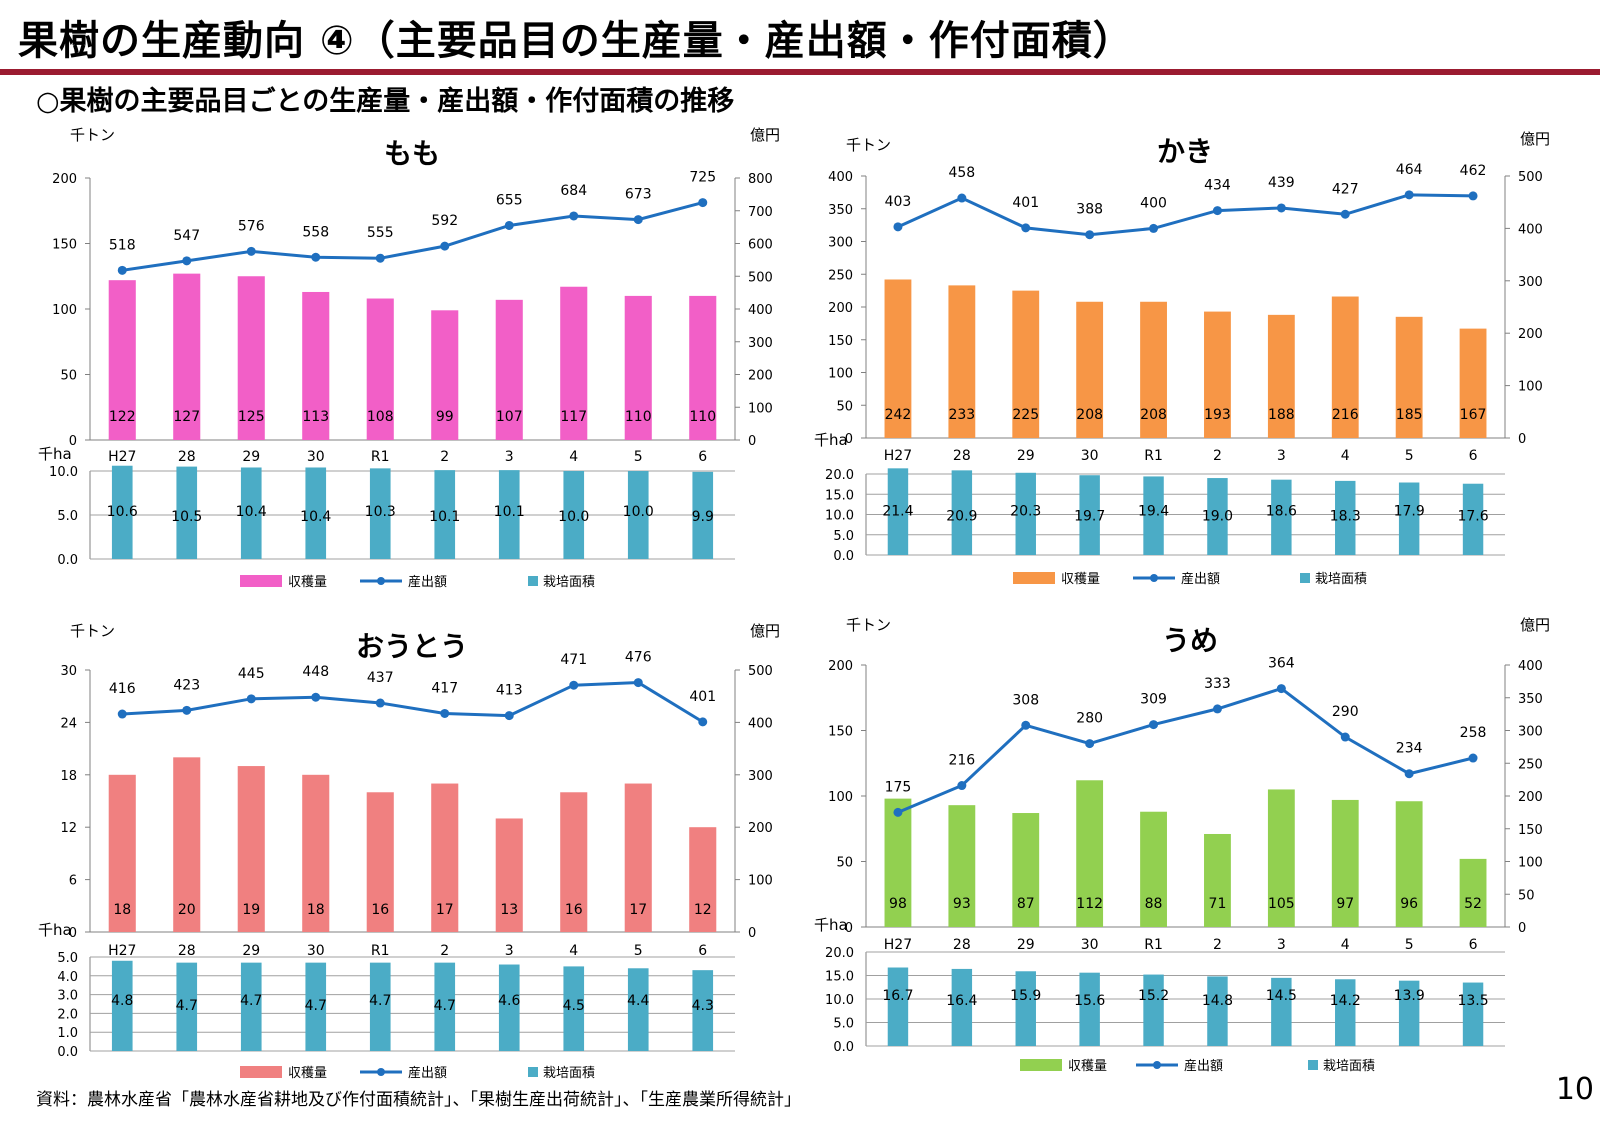  Describe the element at coordinates (122, 457) in the screenshot. I see `chart-1-category-label: H27` at that location.